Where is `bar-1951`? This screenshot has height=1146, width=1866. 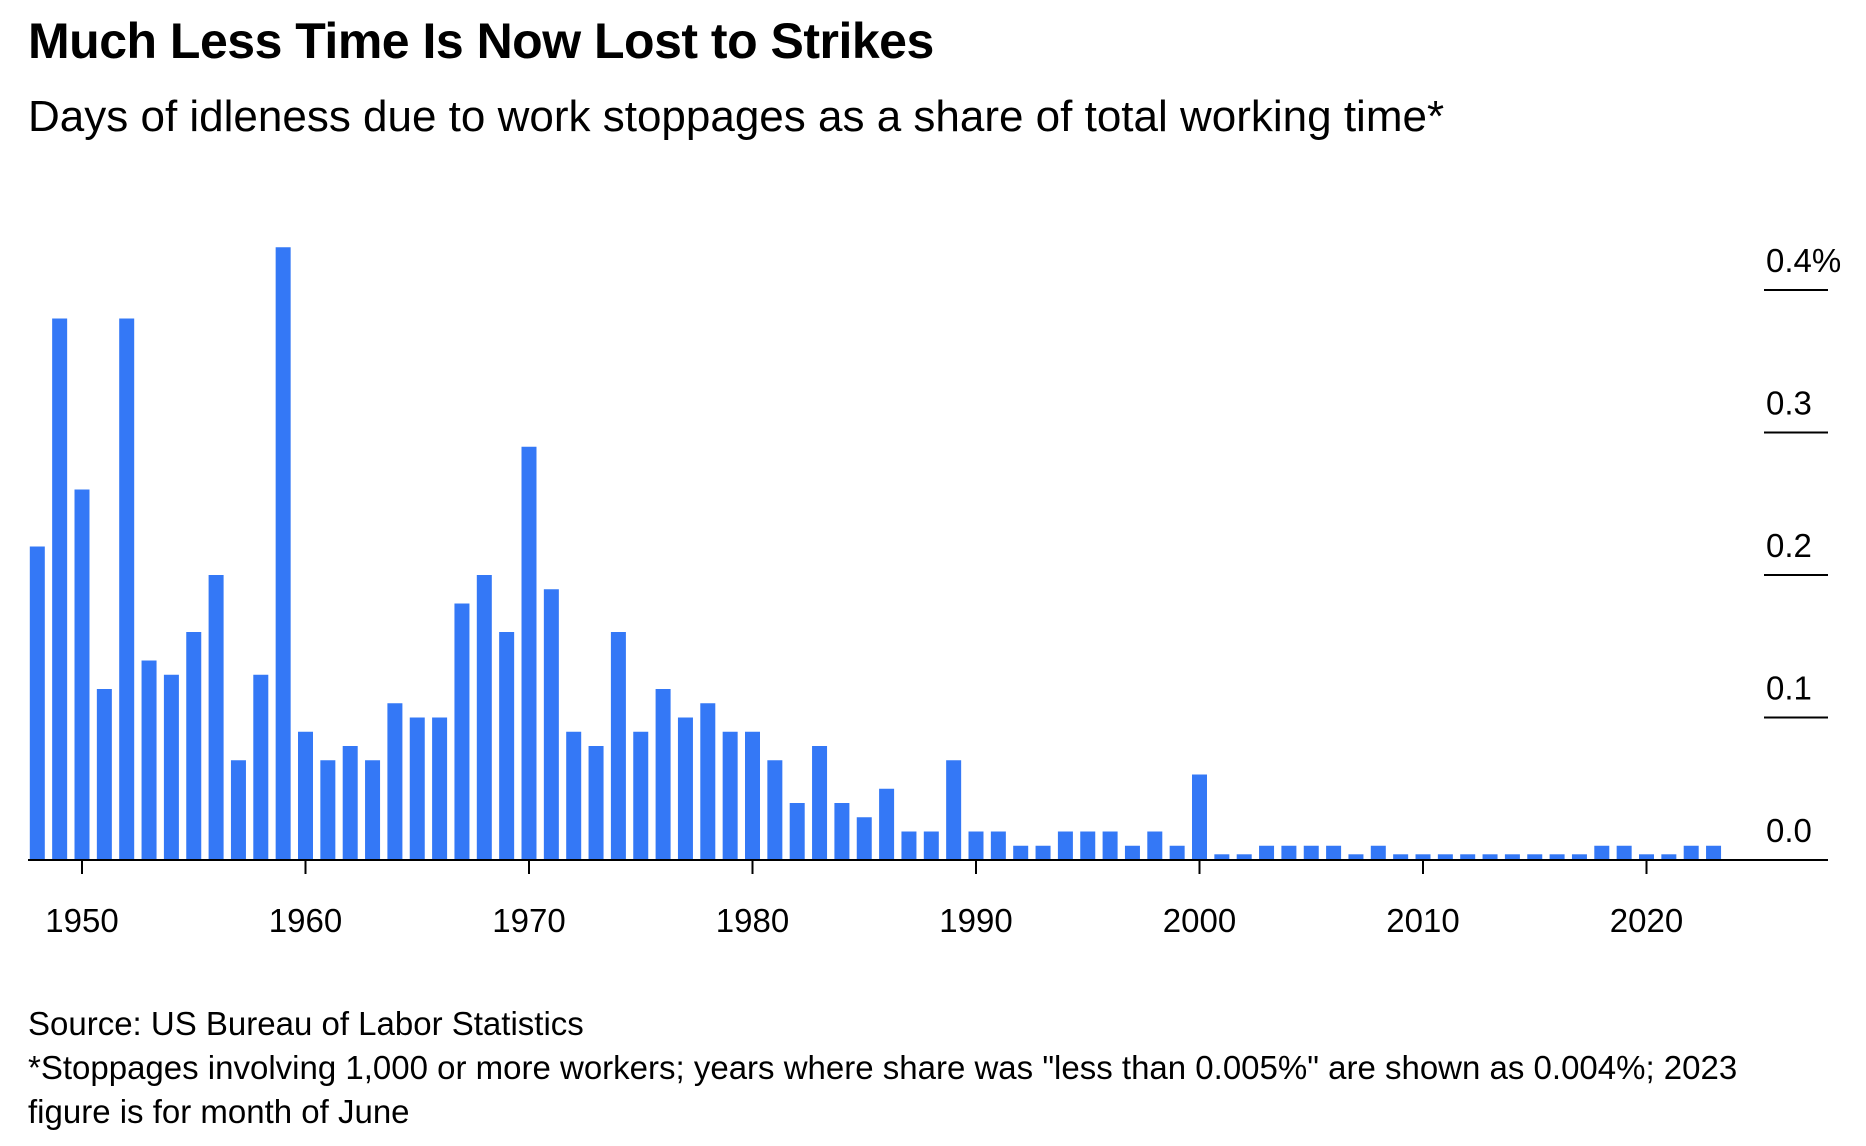
bar-1951 is located at coordinates (104, 774).